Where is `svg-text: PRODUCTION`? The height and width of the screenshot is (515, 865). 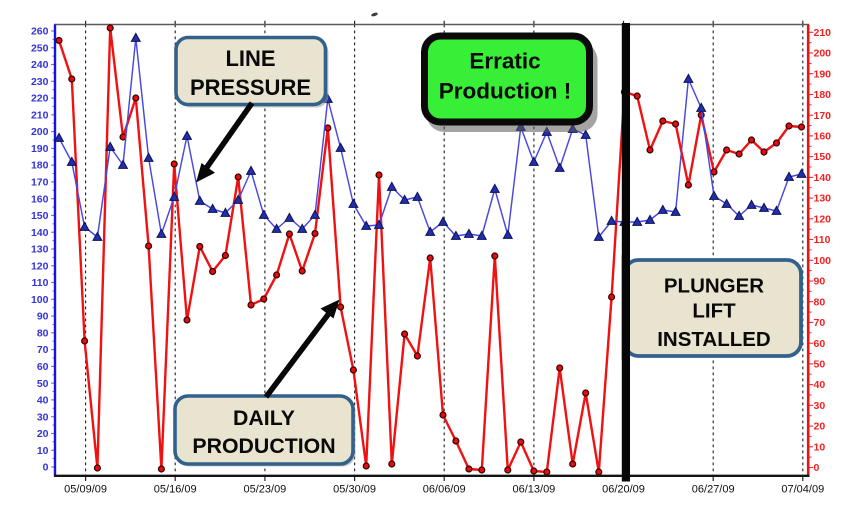 svg-text: PRODUCTION is located at coordinates (263, 446).